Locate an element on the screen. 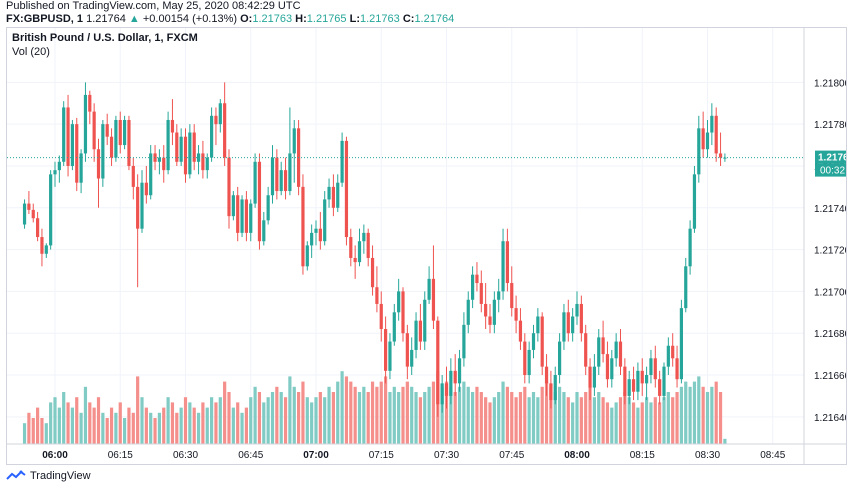 This screenshot has width=852, height=485. symbol-label: FX:GBPUSD, 1 is located at coordinates (45, 19).